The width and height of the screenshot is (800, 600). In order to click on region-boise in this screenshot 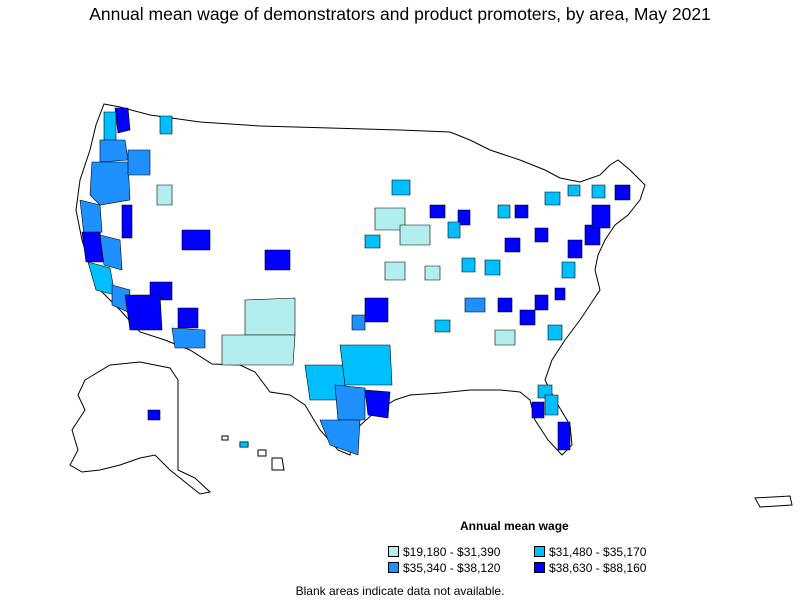, I will do `click(164, 195)`.